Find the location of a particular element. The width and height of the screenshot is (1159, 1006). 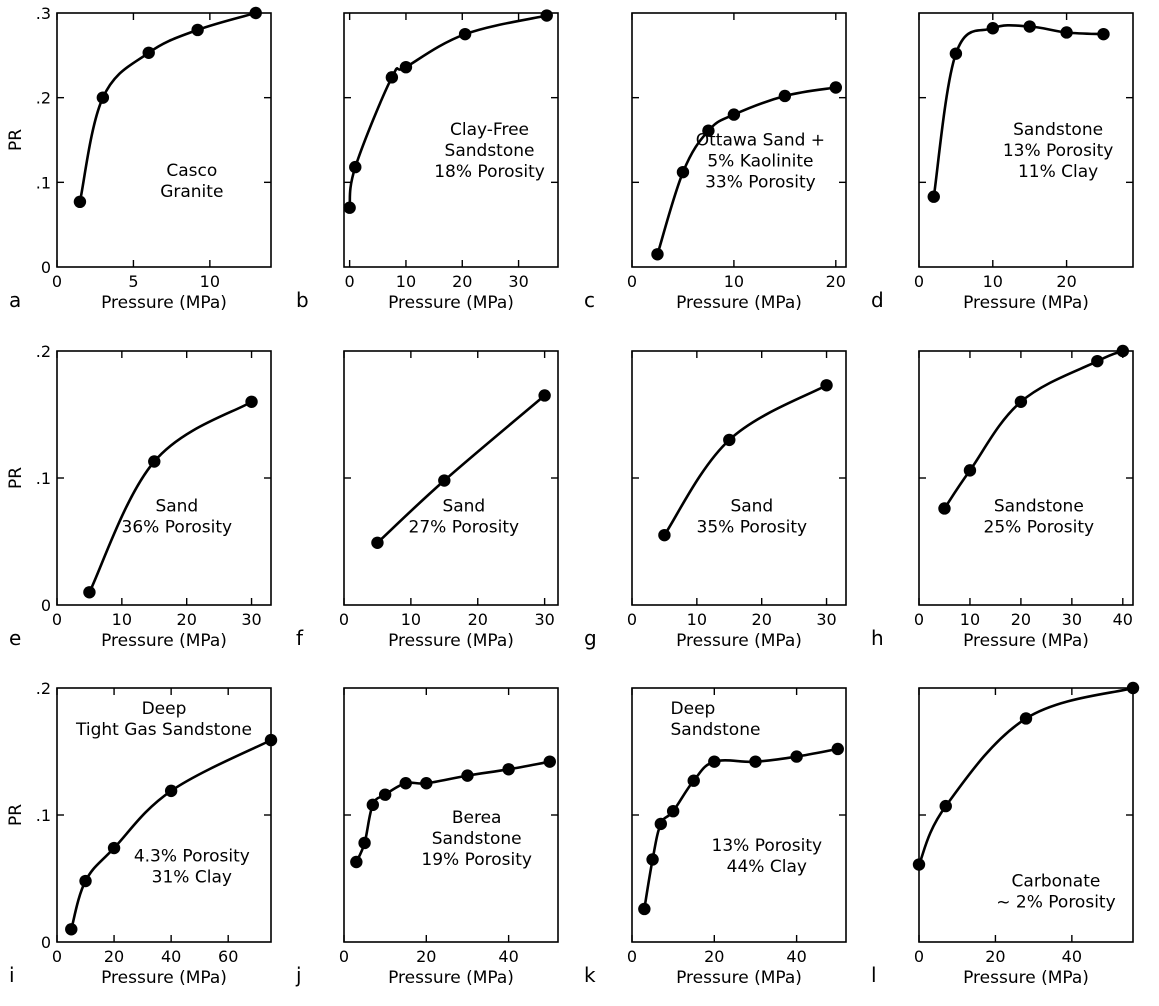

y-tick-label: .1 is located at coordinates (43, 815).